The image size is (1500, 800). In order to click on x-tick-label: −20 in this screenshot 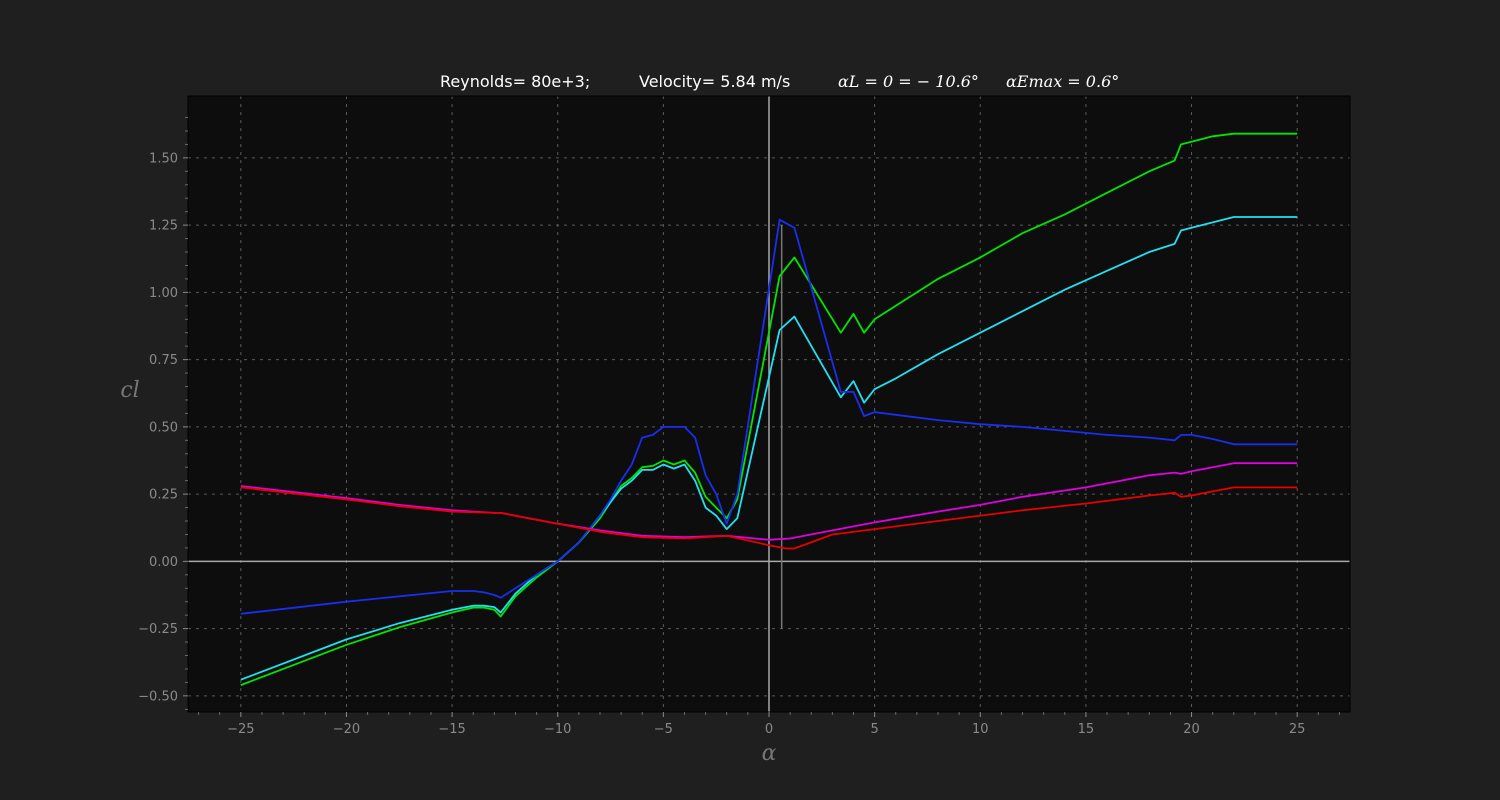, I will do `click(346, 729)`.